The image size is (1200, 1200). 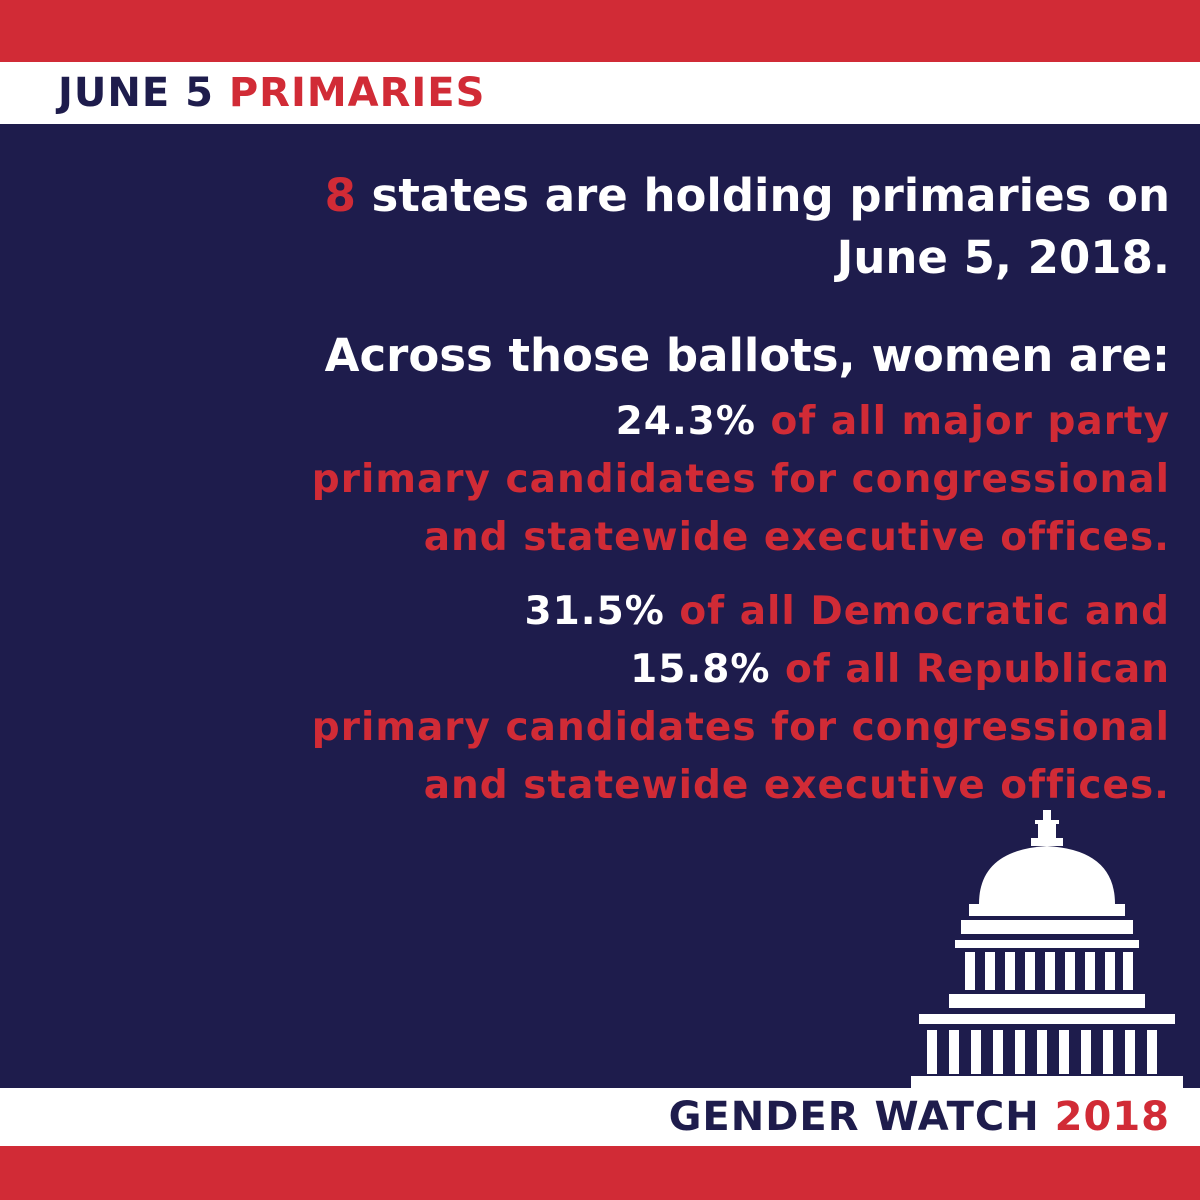 What do you see at coordinates (962, 421) in the screenshot?
I see `stat-overall-line-1-text: of all major party` at bounding box center [962, 421].